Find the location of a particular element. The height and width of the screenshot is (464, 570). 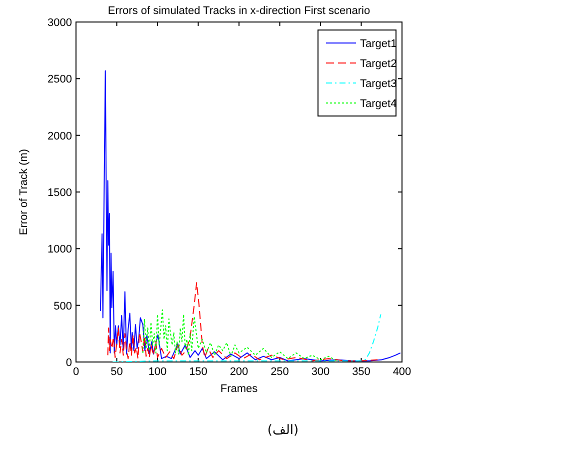

y-tick-label: 1500 is located at coordinates (60, 193).